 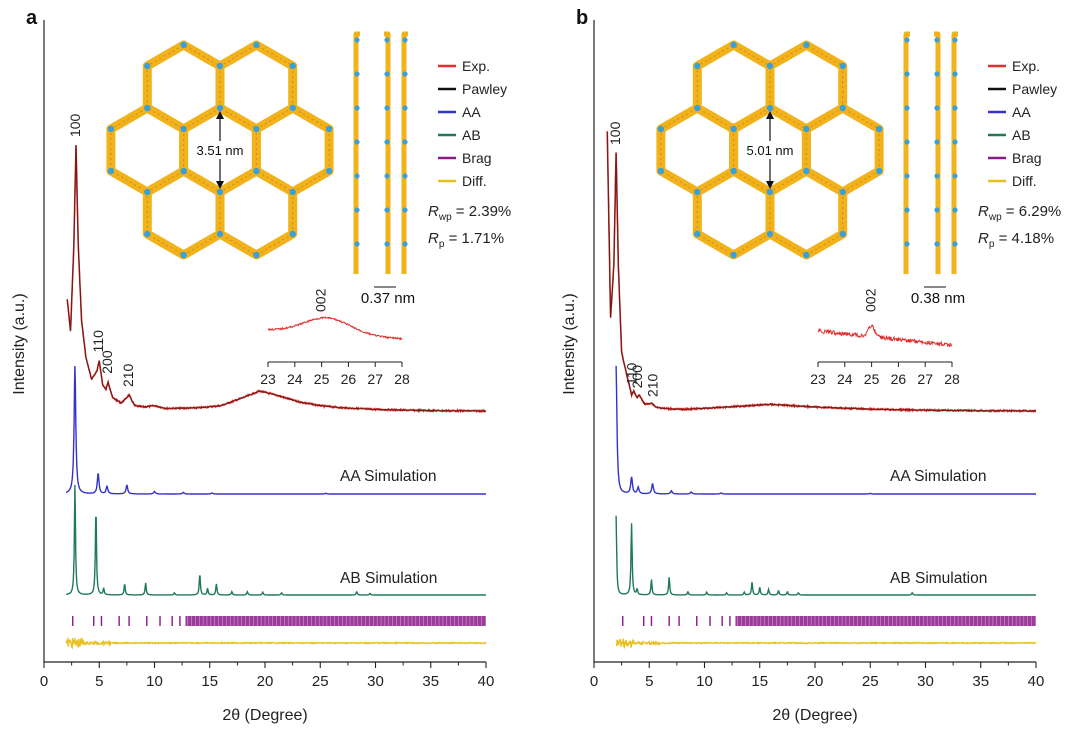 I want to click on difference-line, so click(x=825, y=644).